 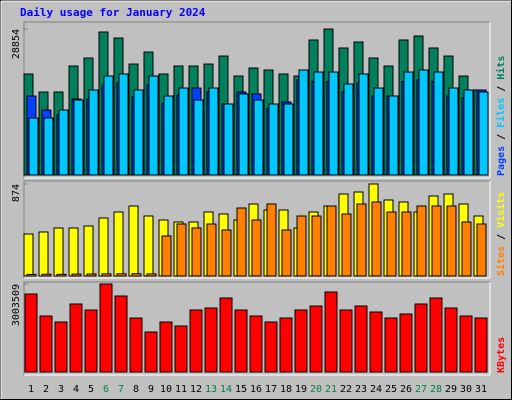 What do you see at coordinates (136, 389) in the screenshot?
I see `x-tick-label: 8` at bounding box center [136, 389].